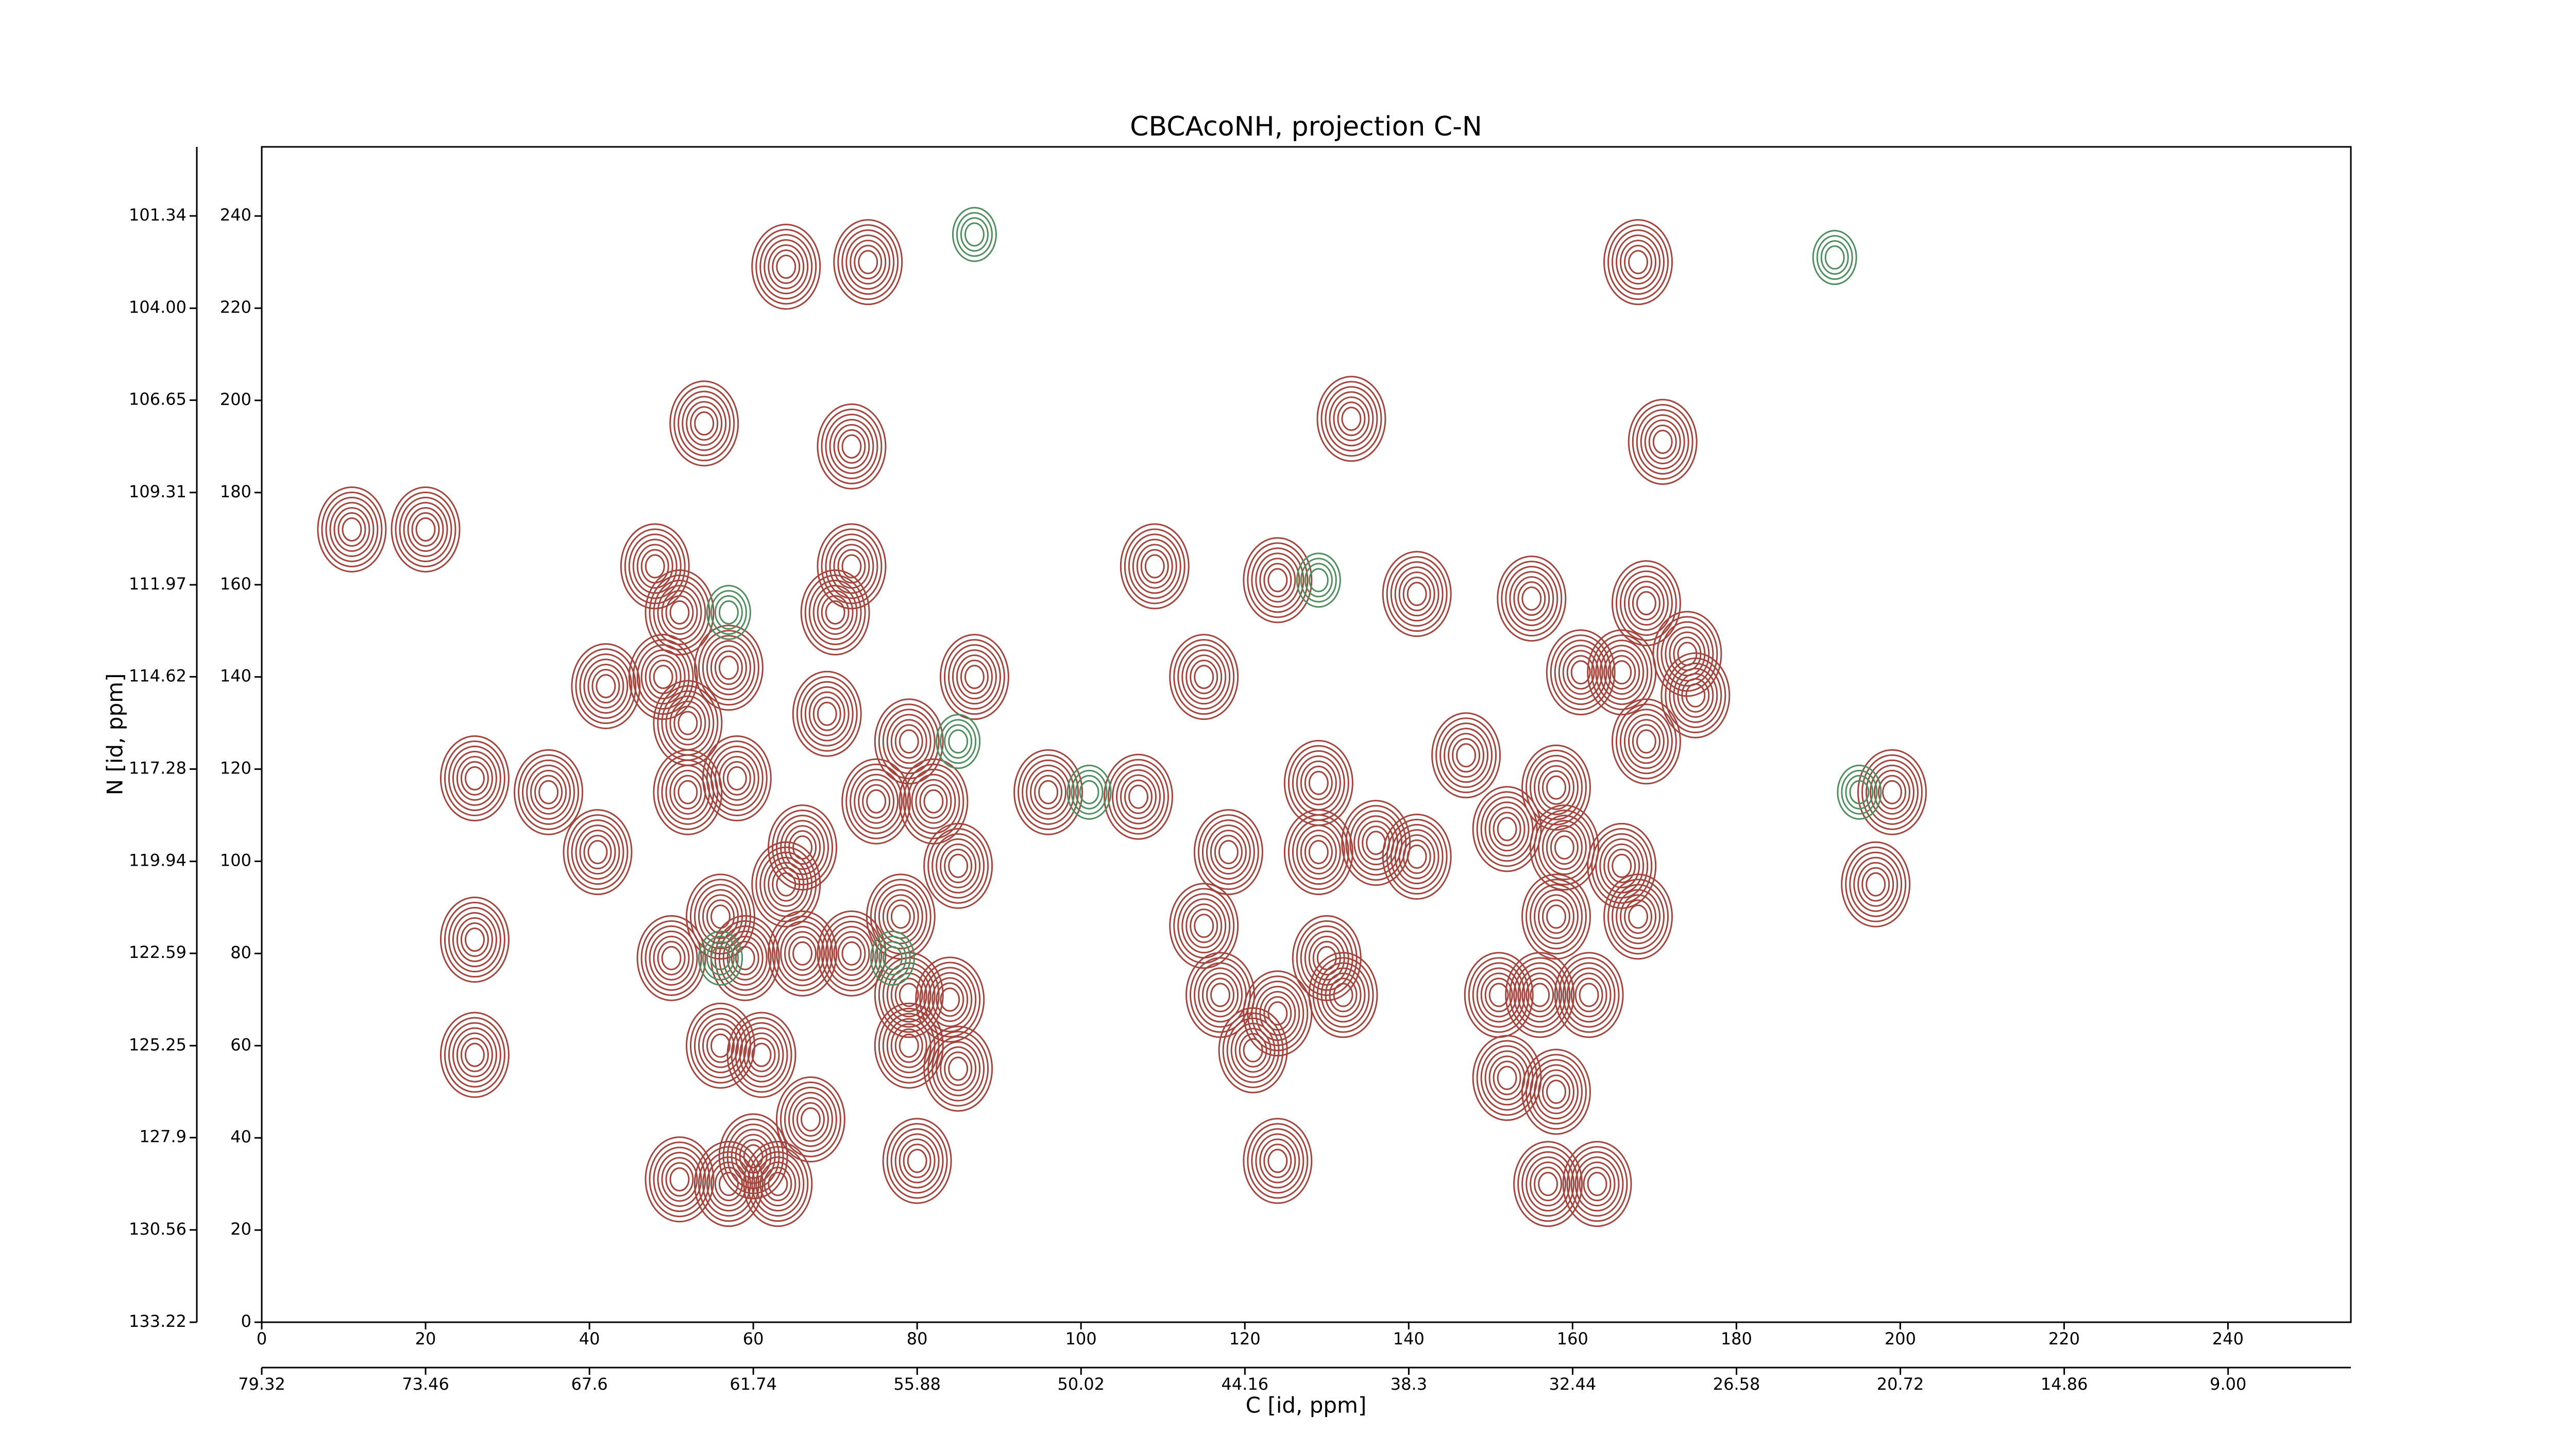 The image size is (2576, 1449). What do you see at coordinates (163, 1137) in the screenshot?
I see `y2-tick-label: 127.9` at bounding box center [163, 1137].